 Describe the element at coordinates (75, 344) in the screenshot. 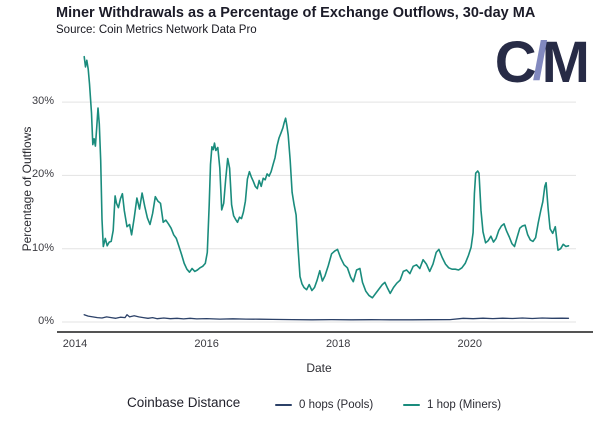

I see `x-tick-2014: 2014` at that location.